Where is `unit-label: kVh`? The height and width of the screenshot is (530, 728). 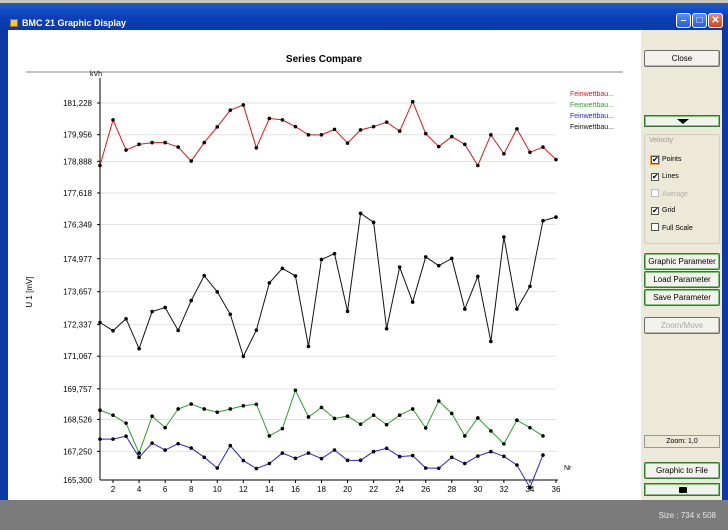 unit-label: kVh is located at coordinates (96, 74).